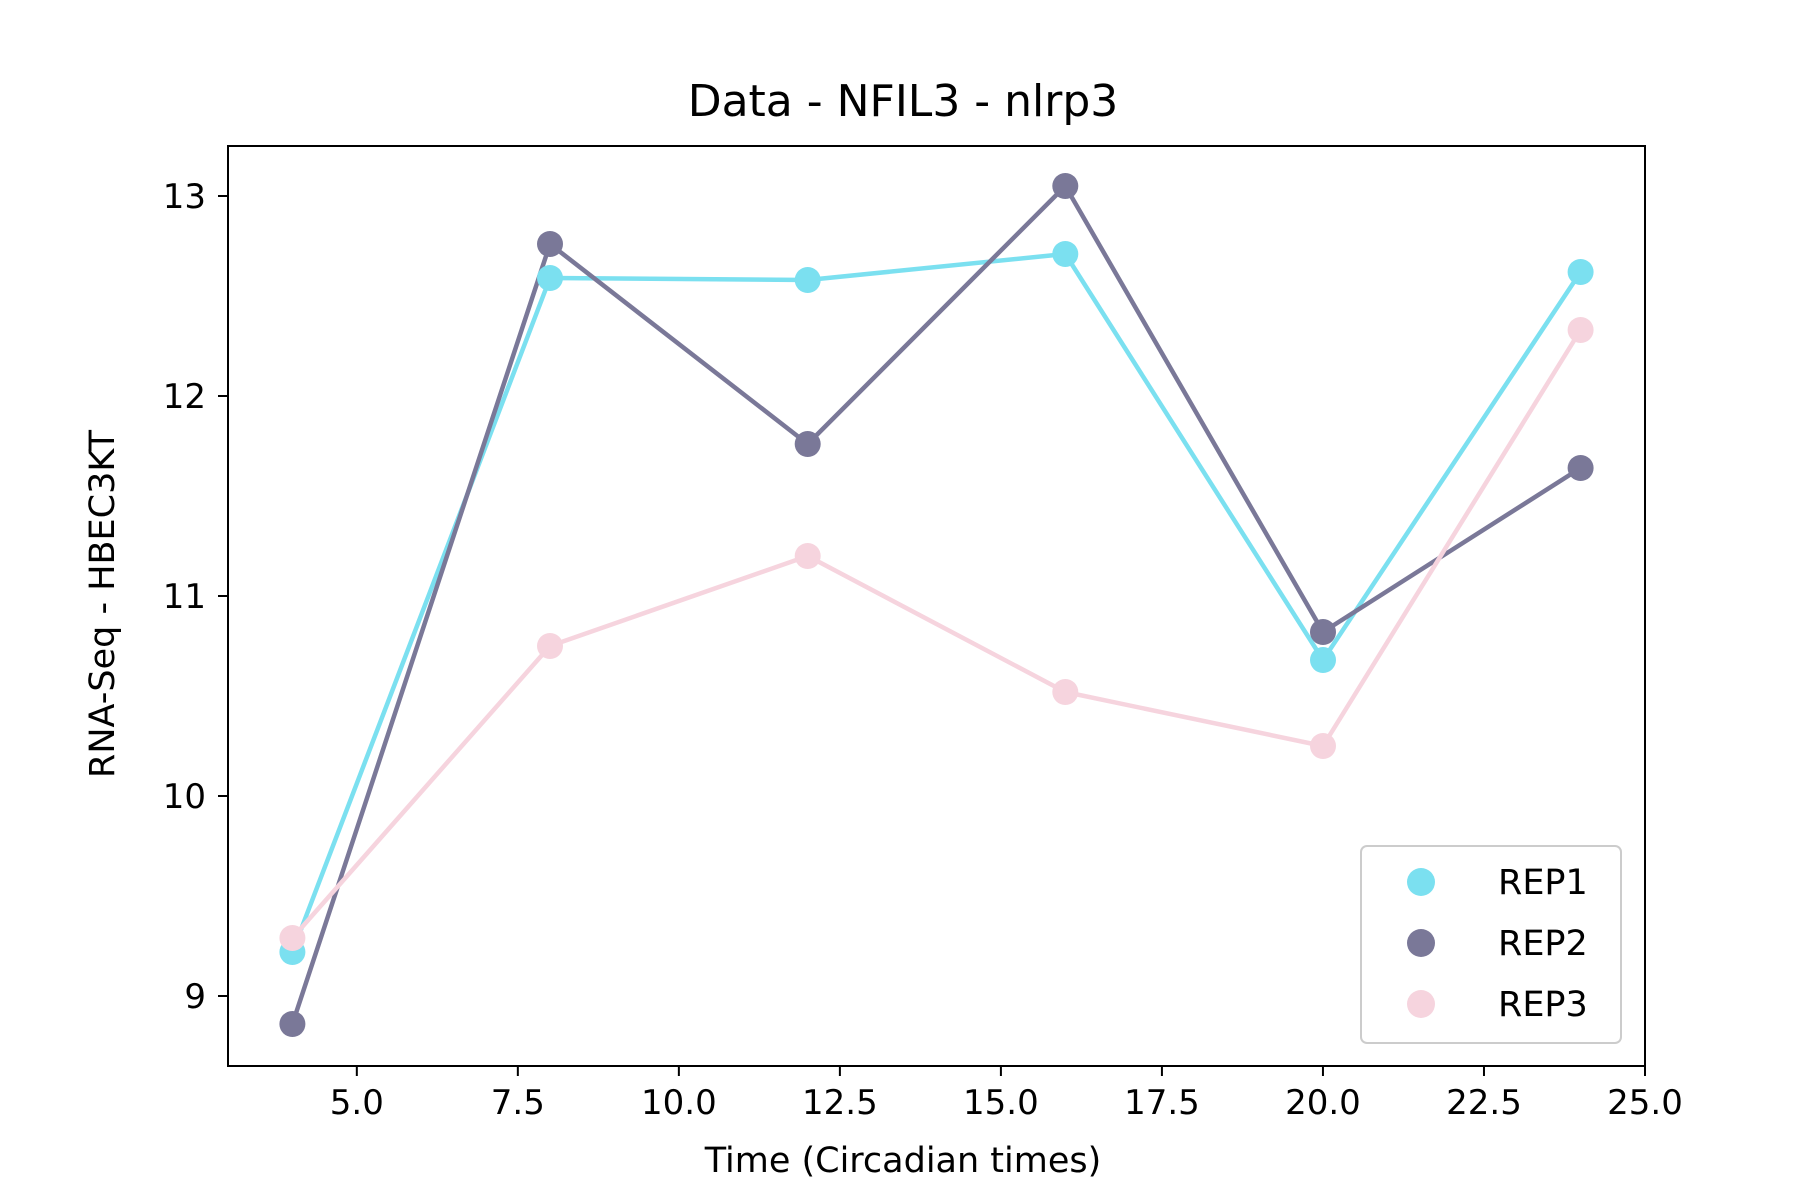  What do you see at coordinates (518, 1103) in the screenshot?
I see `x-tick-label: 7.5` at bounding box center [518, 1103].